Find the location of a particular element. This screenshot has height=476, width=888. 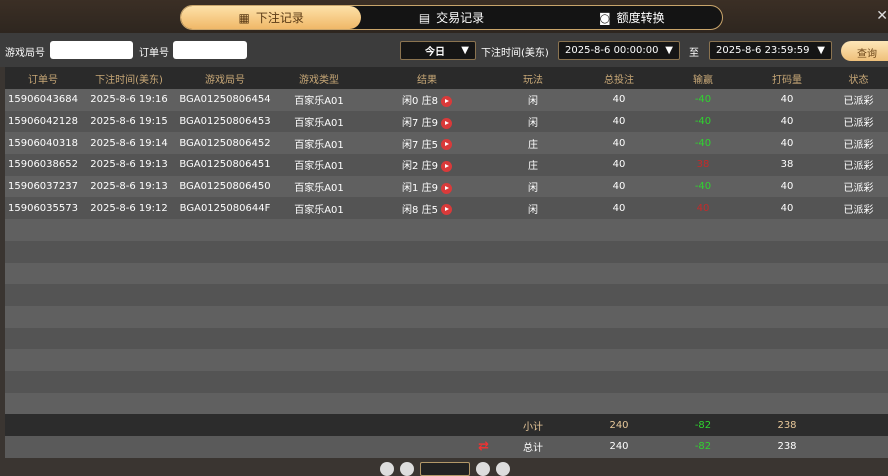

first-page-button is located at coordinates (387, 469).